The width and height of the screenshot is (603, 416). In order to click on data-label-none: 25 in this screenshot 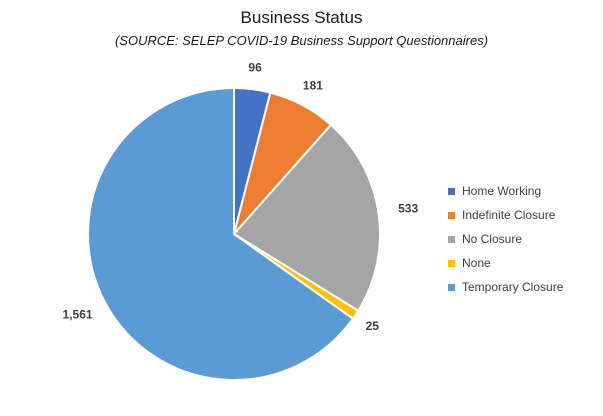, I will do `click(373, 326)`.